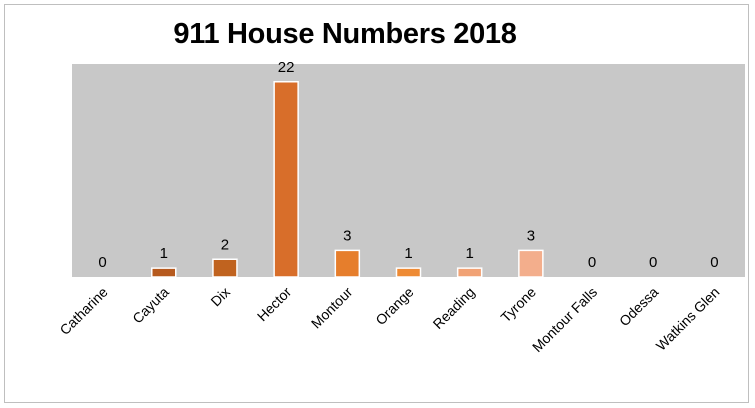 Image resolution: width=755 pixels, height=408 pixels. I want to click on x-tick-label: Cayuta, so click(150, 305).